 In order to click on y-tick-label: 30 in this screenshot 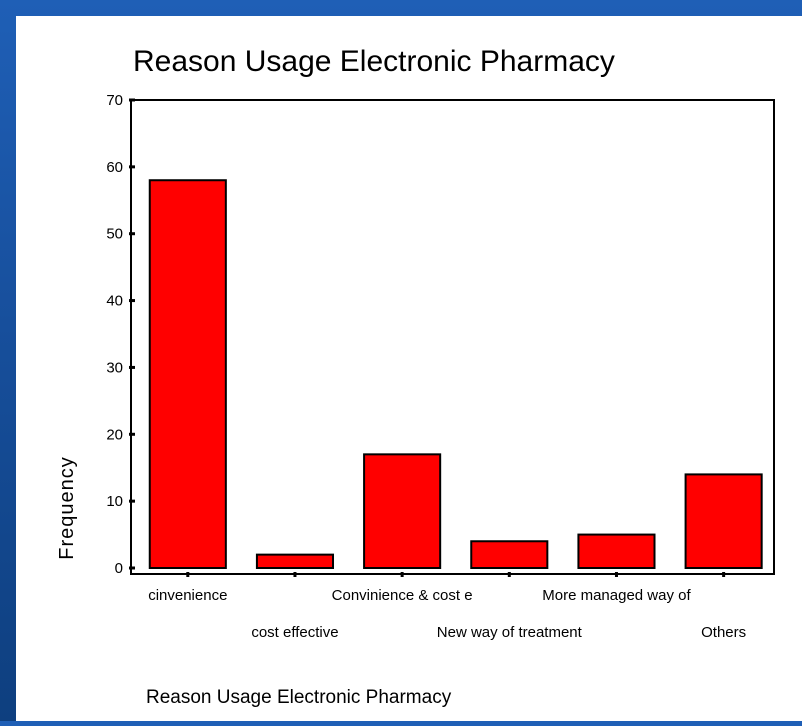, I will do `click(114, 367)`.